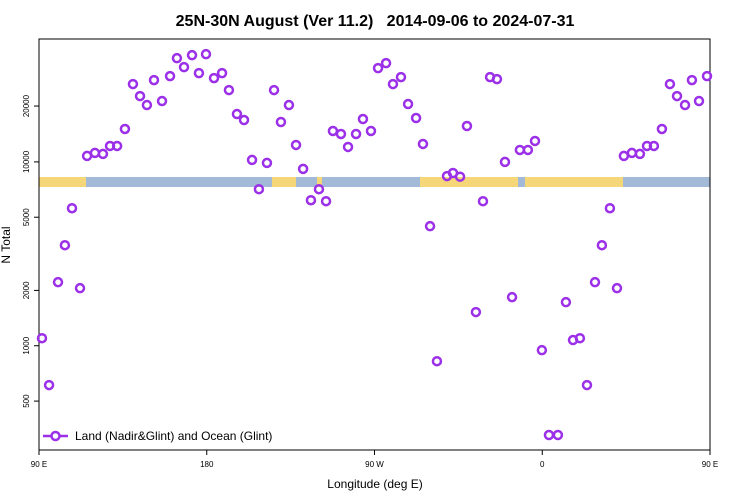 The image size is (750, 500). Describe the element at coordinates (26, 217) in the screenshot. I see `y-tick-label: 5000` at that location.